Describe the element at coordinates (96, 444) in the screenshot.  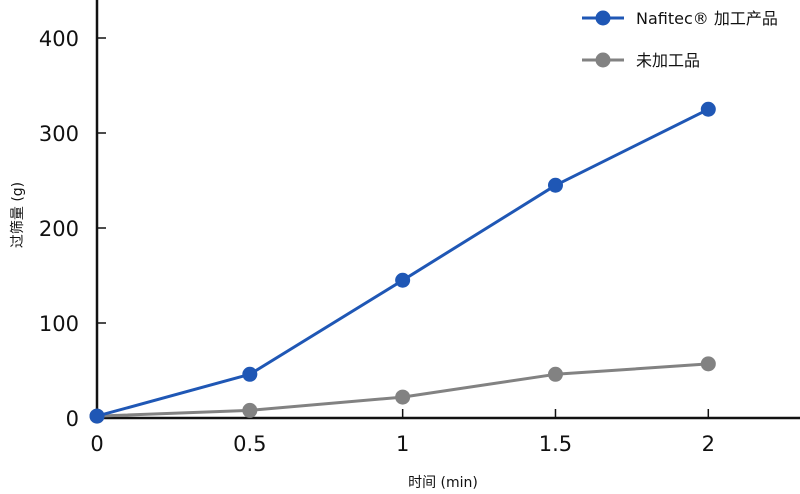
I see `x-tick-label: 0` at that location.